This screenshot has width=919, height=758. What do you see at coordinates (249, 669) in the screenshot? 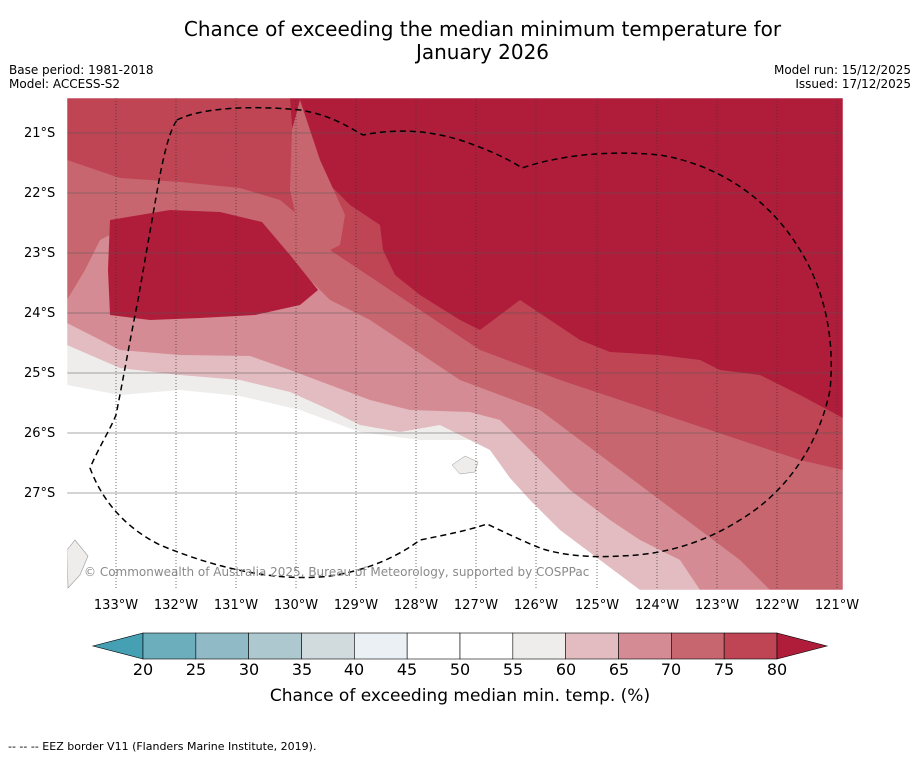
I see `colorbar-tick: 30` at bounding box center [249, 669].